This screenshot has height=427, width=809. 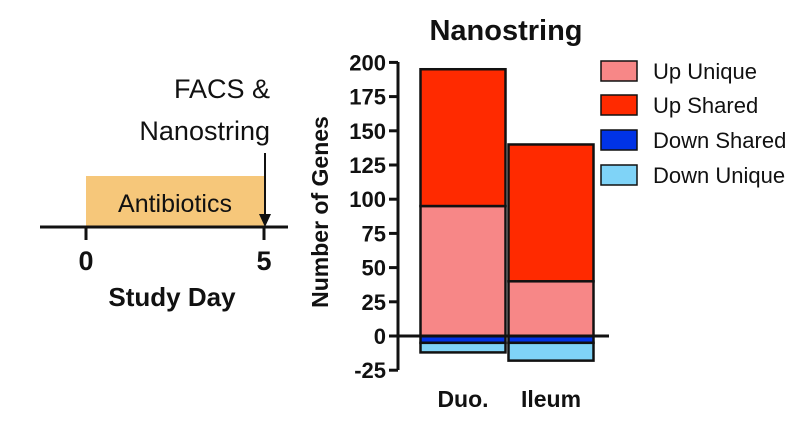 What do you see at coordinates (380, 336) in the screenshot?
I see `y-tick-label: 0` at bounding box center [380, 336].